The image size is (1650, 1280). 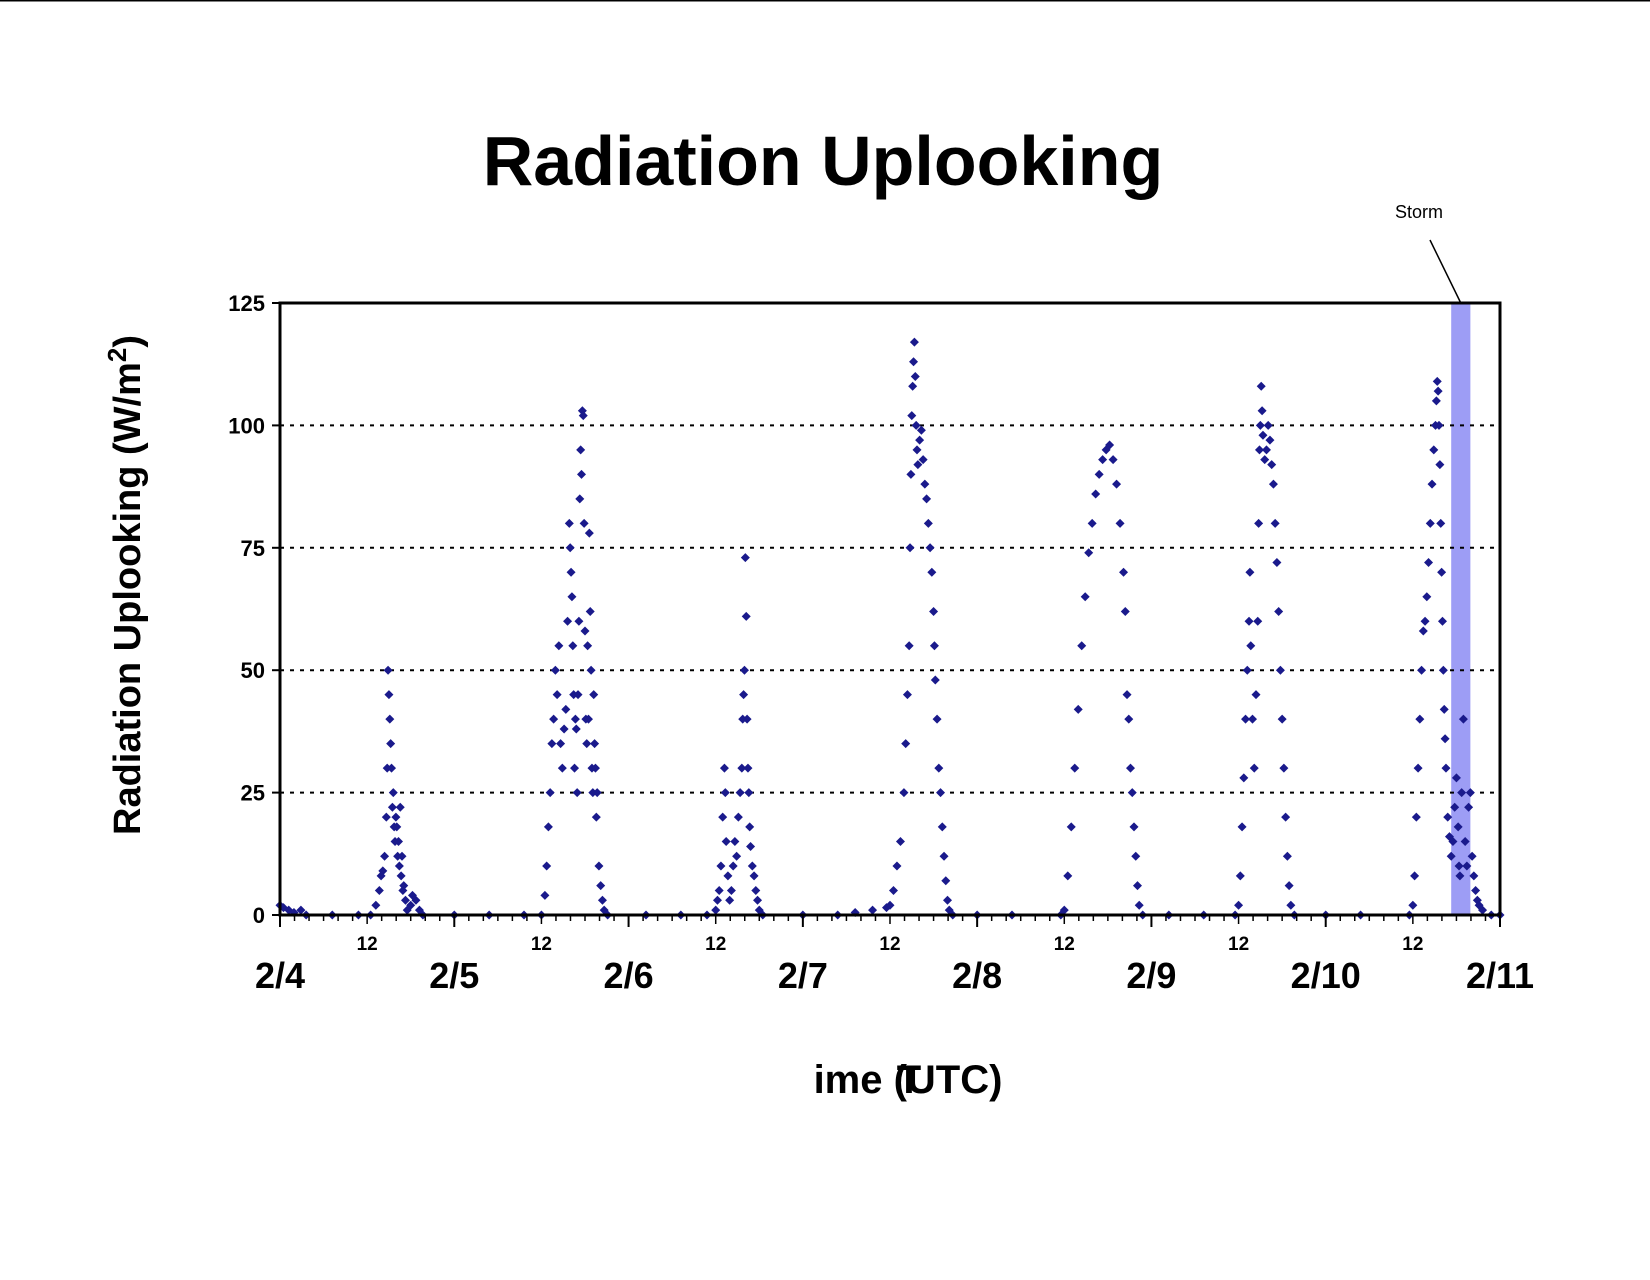 What do you see at coordinates (128, 598) in the screenshot?
I see `y-axis-title-main: Radiation Uplooking (W/m` at bounding box center [128, 598].